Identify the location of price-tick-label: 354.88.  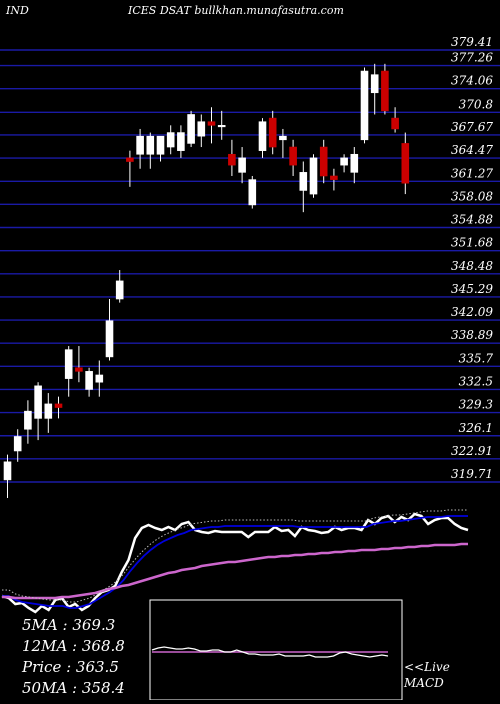
(472, 220).